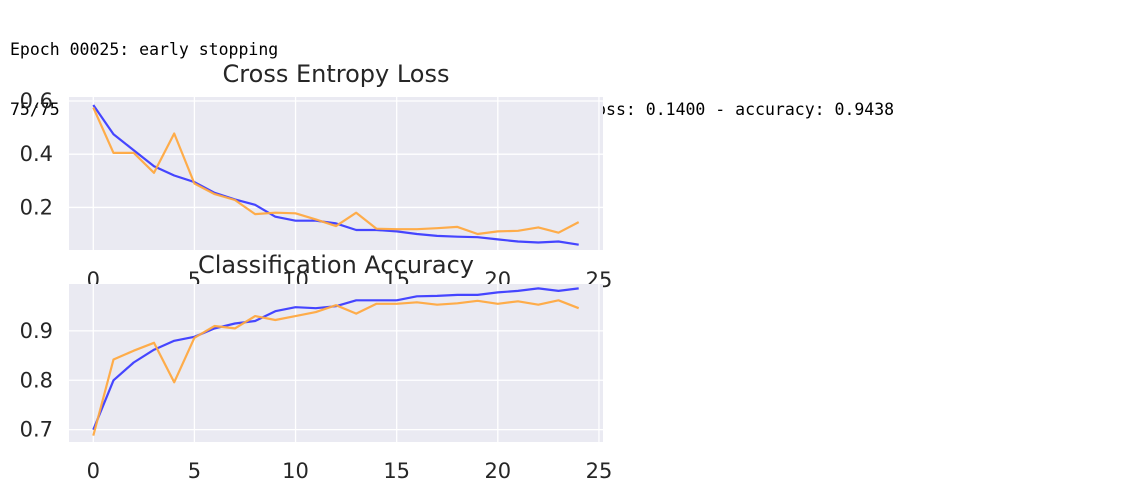 The height and width of the screenshot is (496, 1142). I want to click on x-tick-label: 15, so click(396, 471).